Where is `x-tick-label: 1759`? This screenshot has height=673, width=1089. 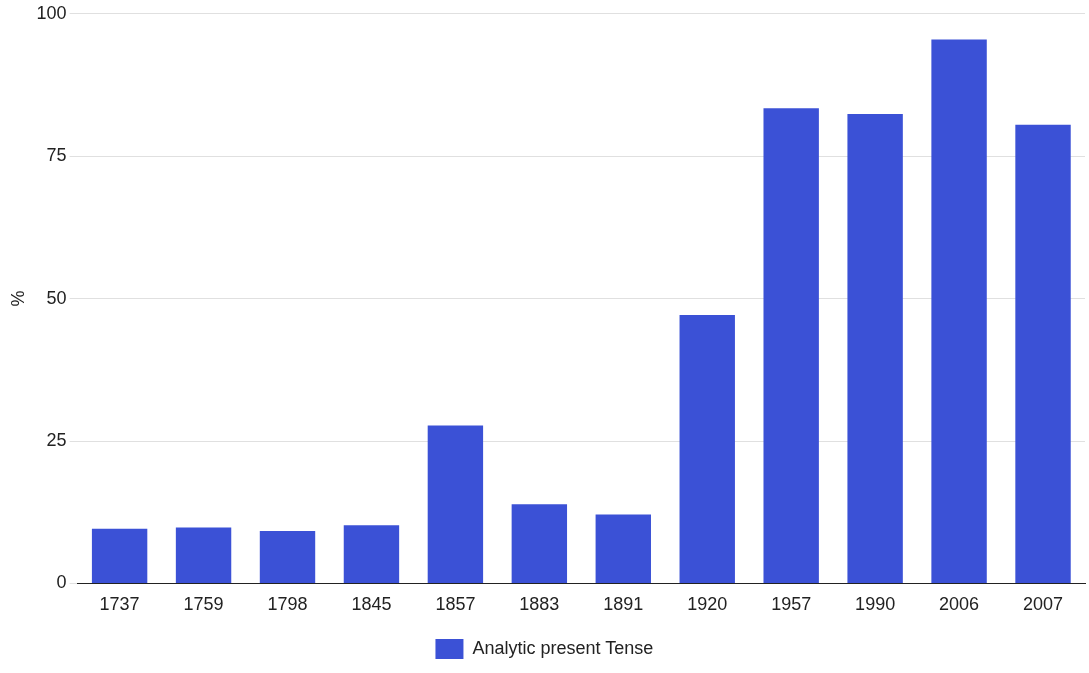 x-tick-label: 1759 is located at coordinates (203, 604).